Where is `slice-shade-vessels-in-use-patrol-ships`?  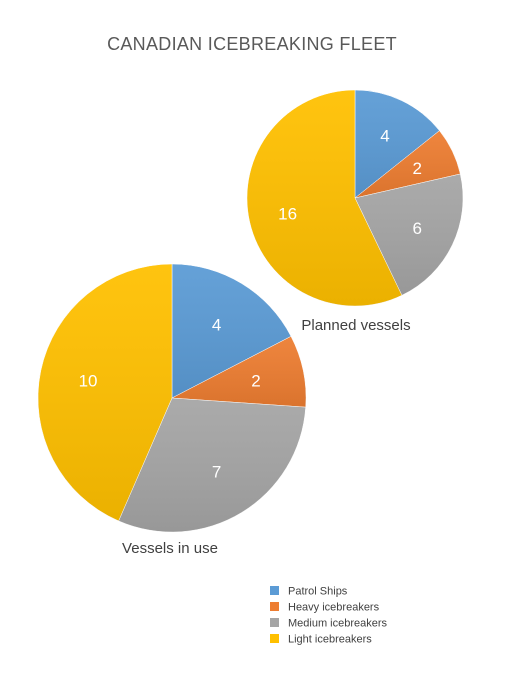
slice-shade-vessels-in-use-patrol-ships is located at coordinates (231, 331).